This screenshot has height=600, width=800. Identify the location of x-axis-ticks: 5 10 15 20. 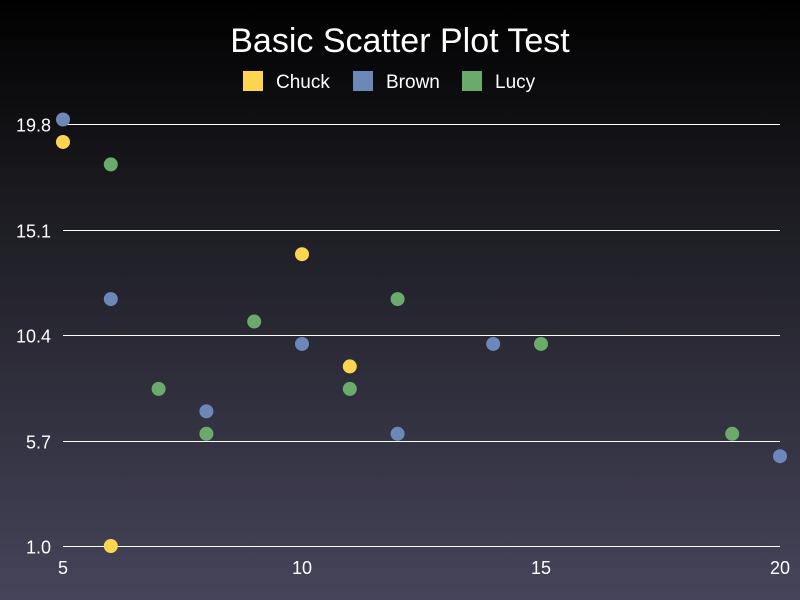
(424, 568).